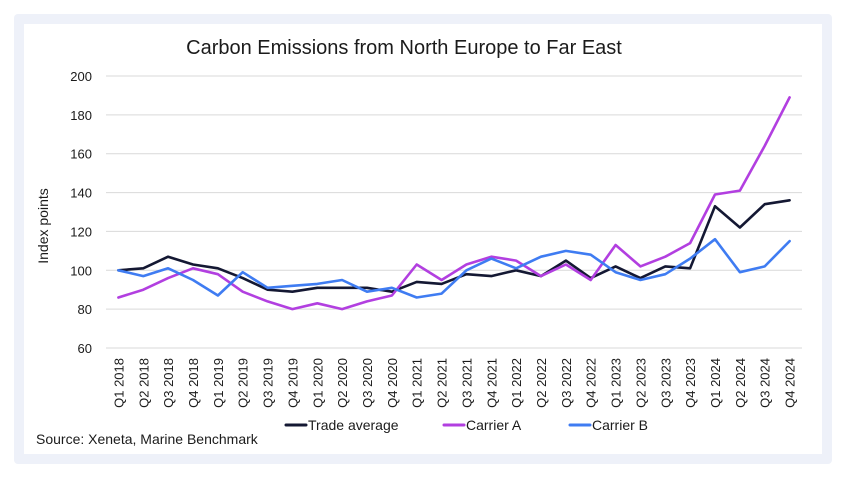 This screenshot has height=478, width=848. I want to click on x-tick-label: Q1 2022, so click(516, 383).